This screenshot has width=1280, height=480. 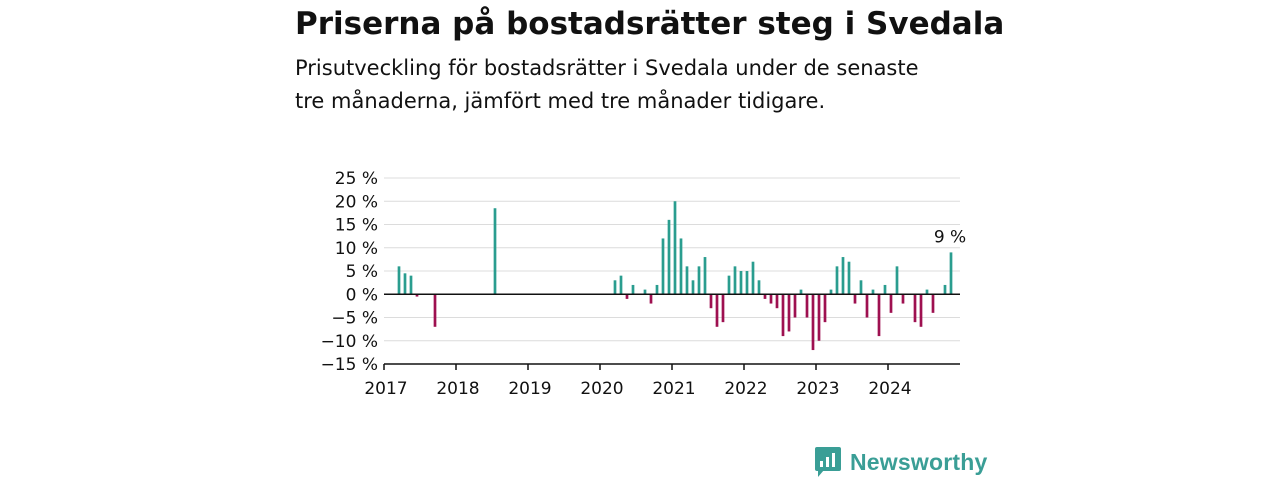 What do you see at coordinates (356, 179) in the screenshot?
I see `y-tick-label: 25 %` at bounding box center [356, 179].